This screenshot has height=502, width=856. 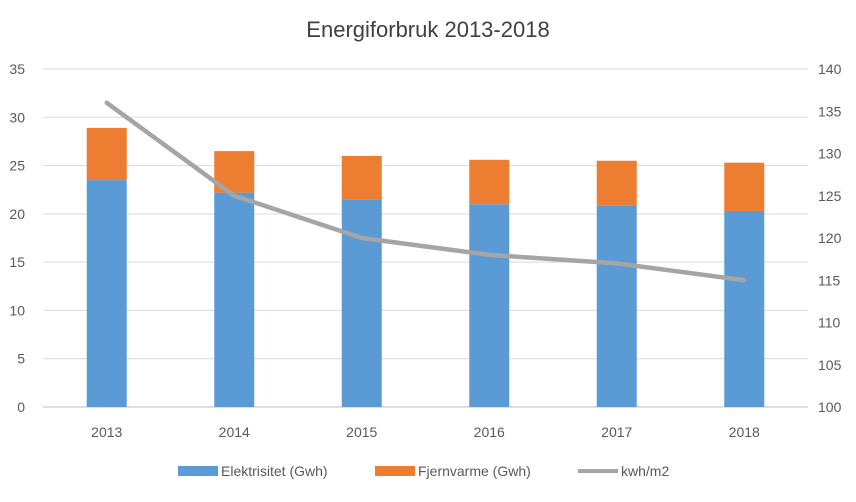 I want to click on y-left-tick-label: 5, so click(x=21, y=359).